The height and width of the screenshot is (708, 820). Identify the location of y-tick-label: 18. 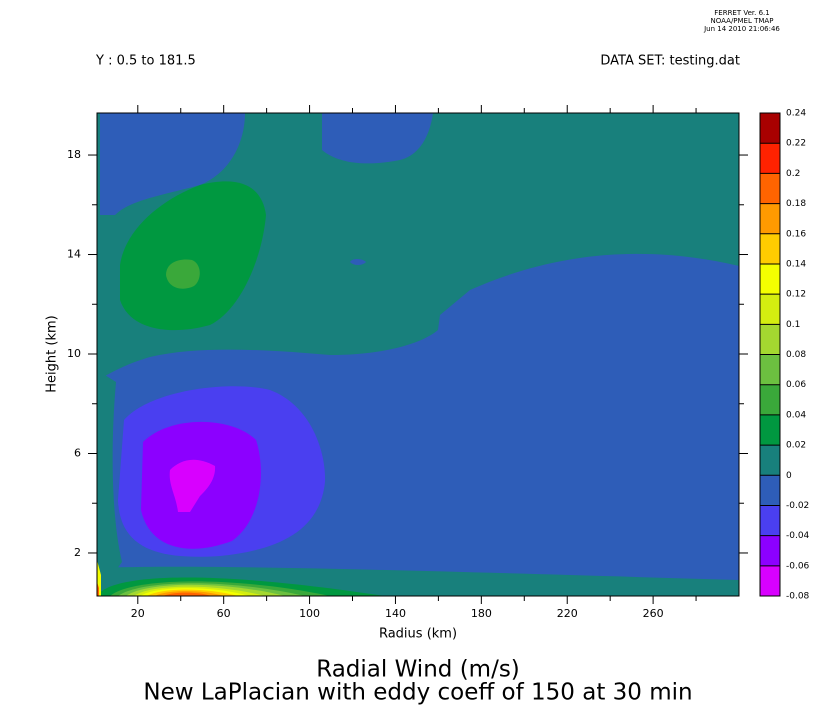
(74, 154).